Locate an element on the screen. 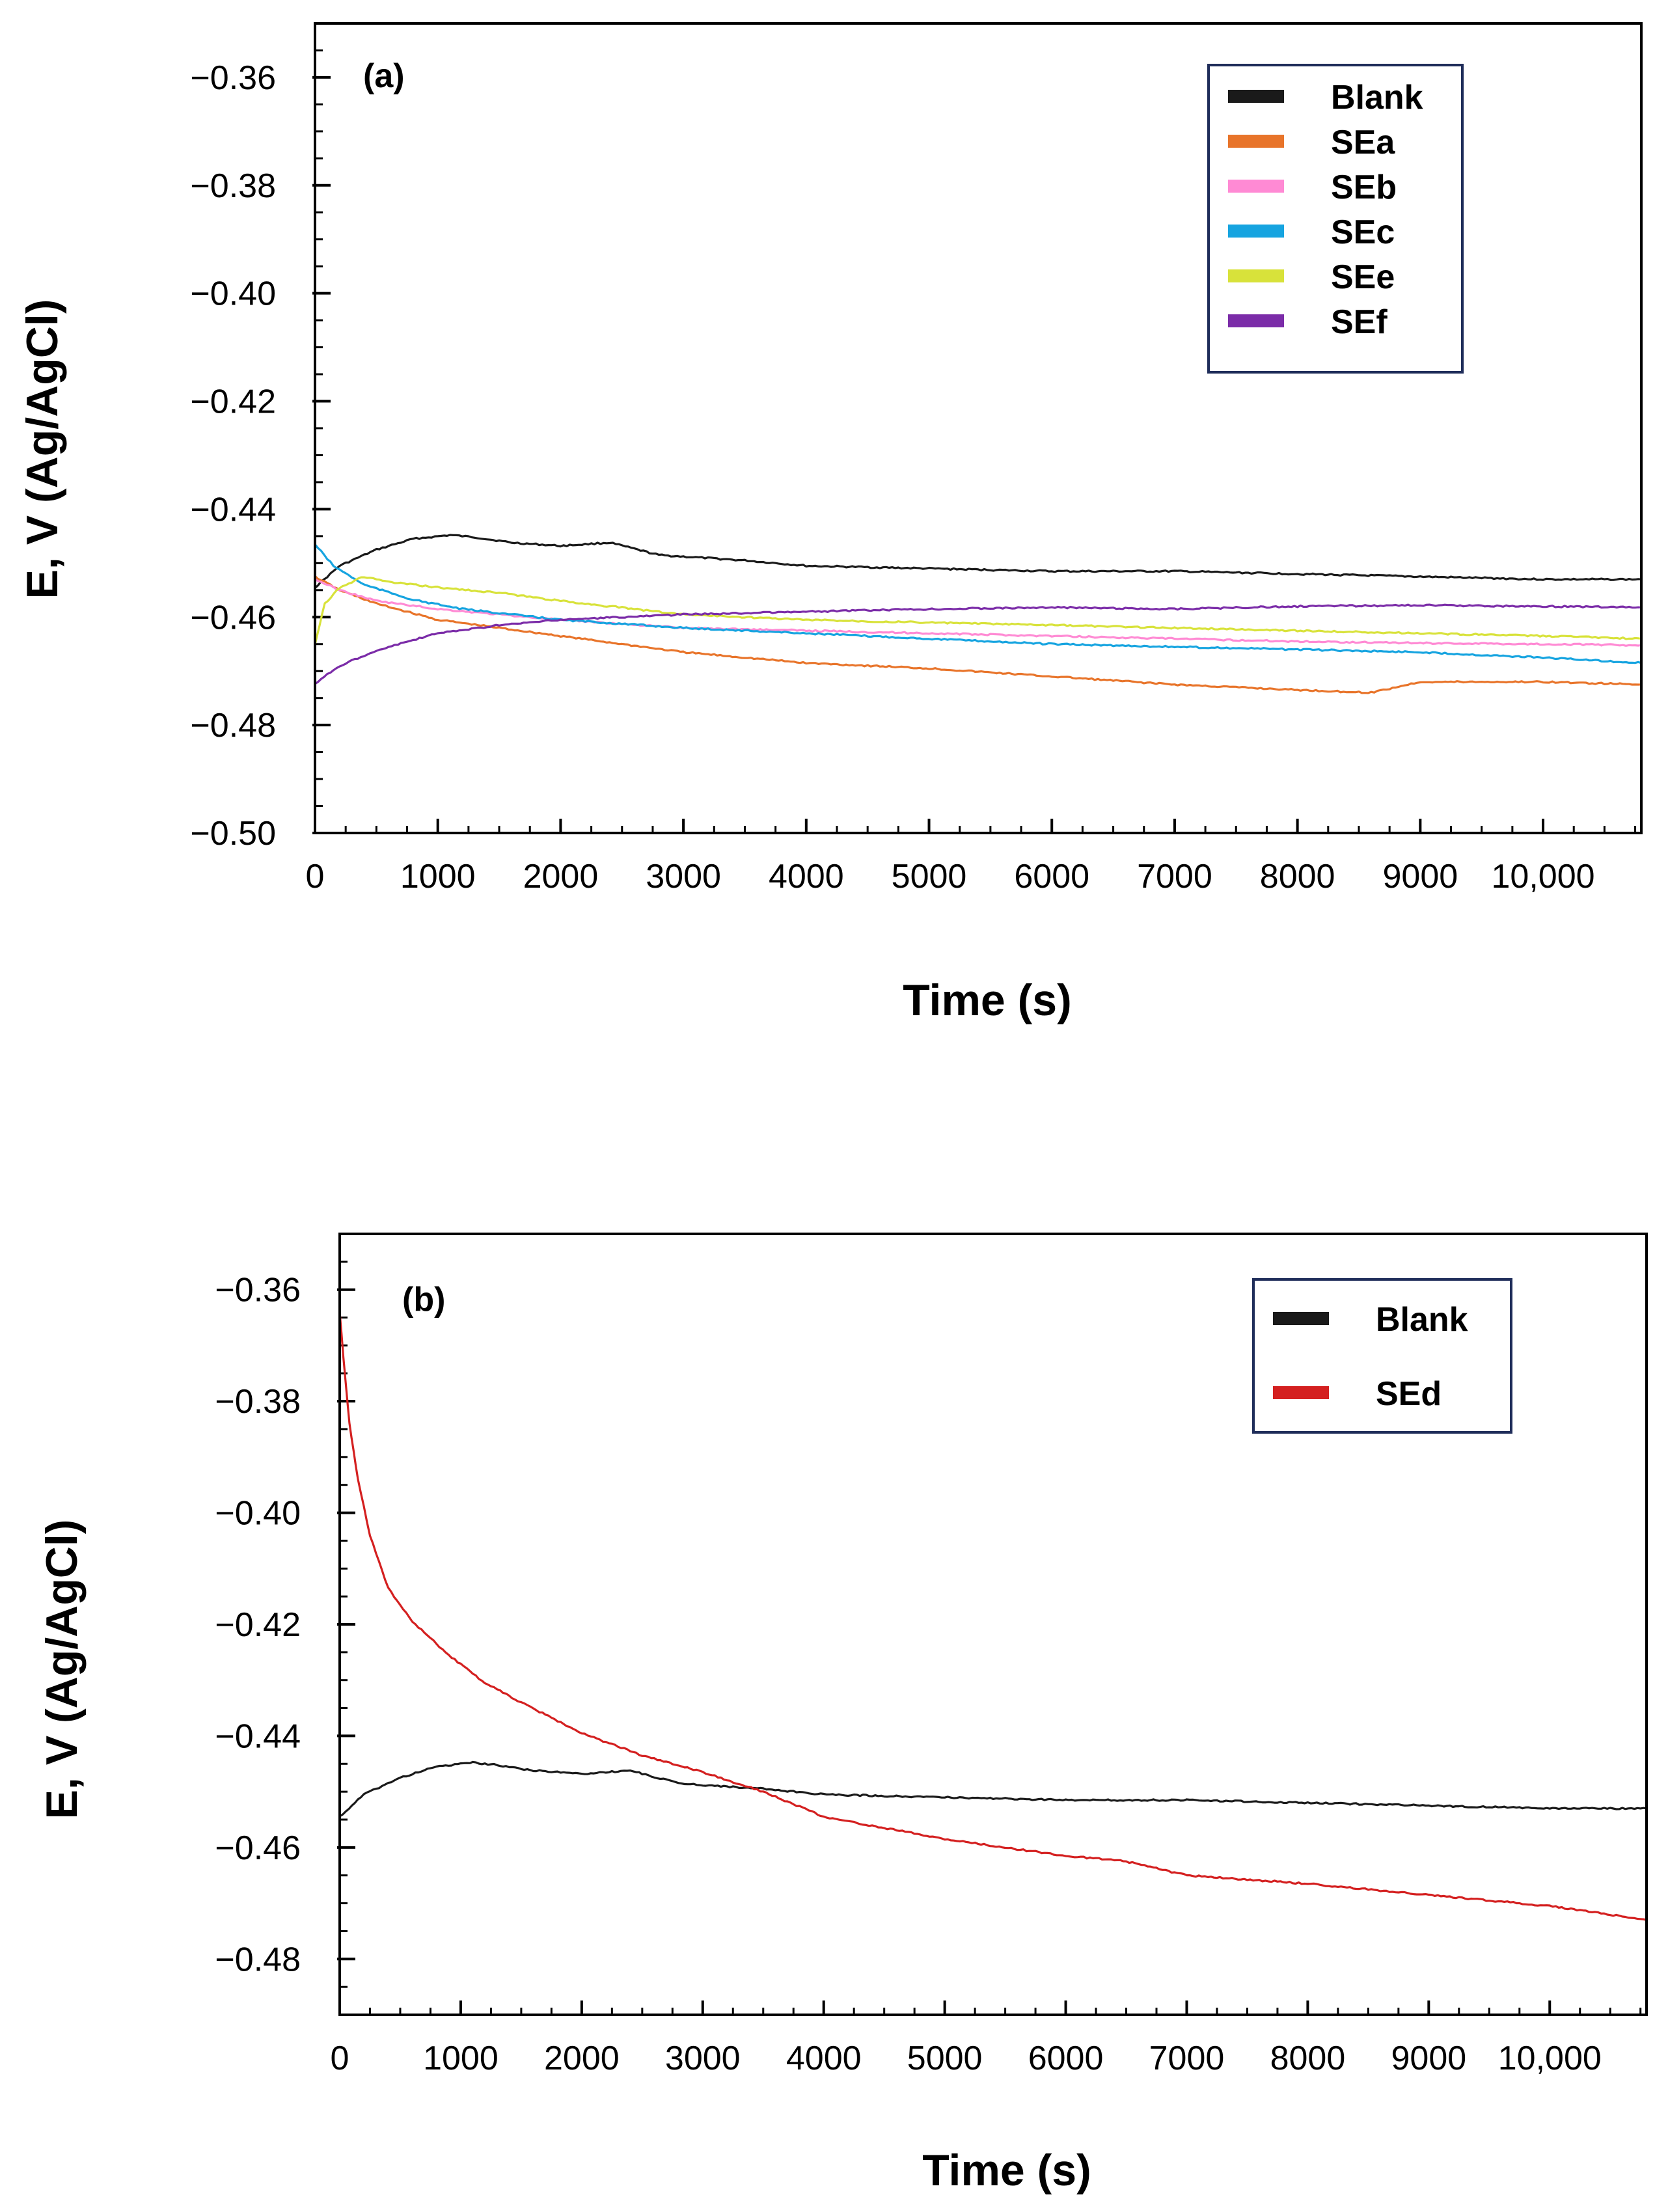 Image resolution: width=1668 pixels, height=2212 pixels. b-x-tick-label: 4000 is located at coordinates (824, 2058).